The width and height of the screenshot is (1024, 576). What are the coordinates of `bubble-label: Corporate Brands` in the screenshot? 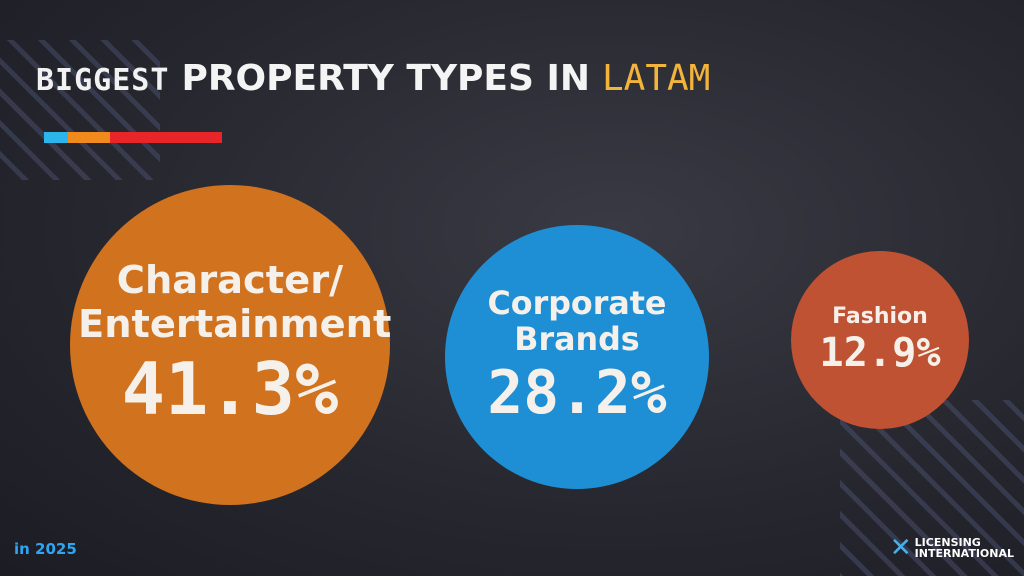 It's located at (577, 322).